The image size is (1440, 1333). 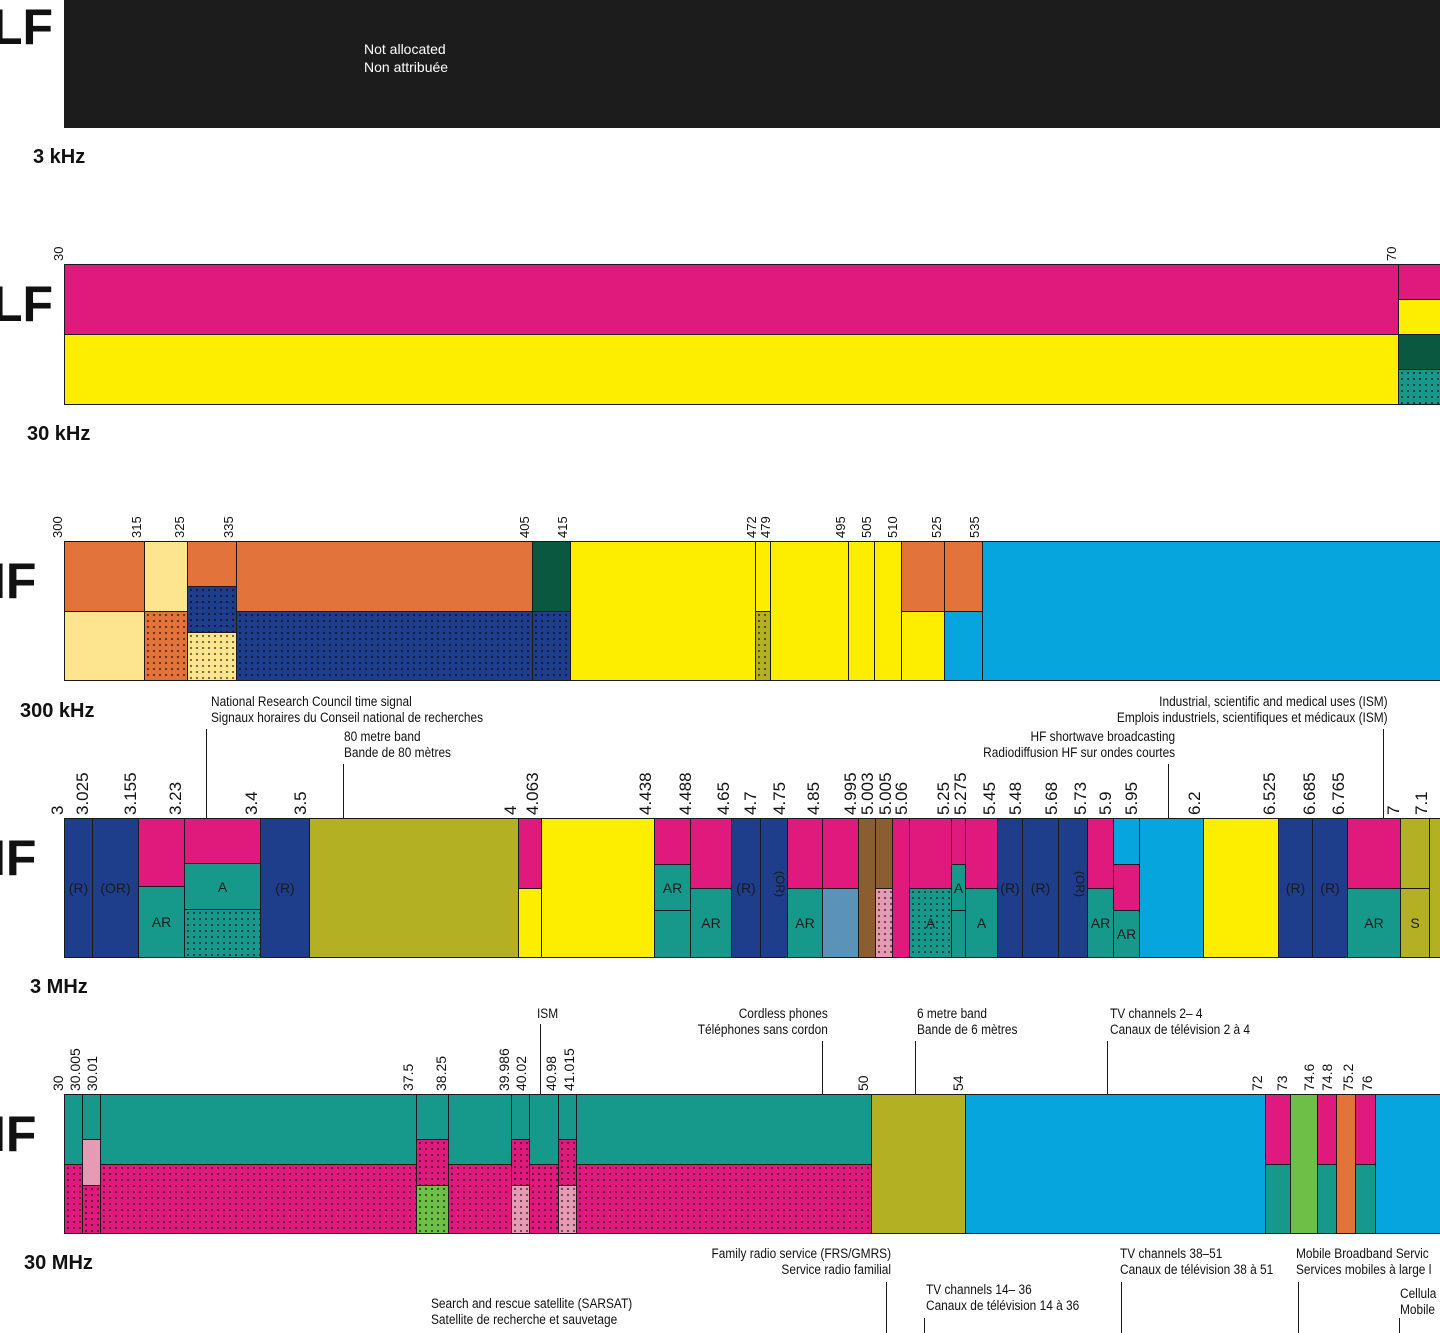 What do you see at coordinates (568, 1069) in the screenshot?
I see `tick-label: 41.015` at bounding box center [568, 1069].